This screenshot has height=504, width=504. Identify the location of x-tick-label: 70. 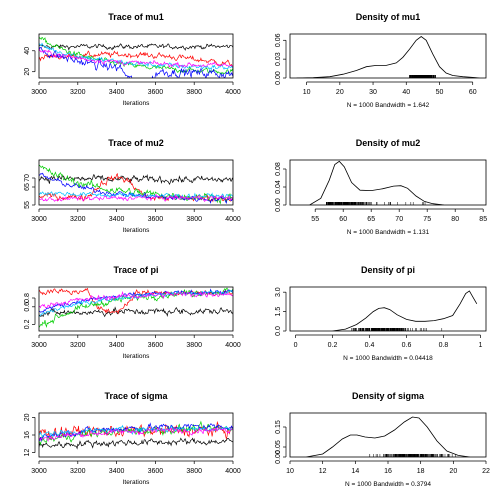
(399, 219).